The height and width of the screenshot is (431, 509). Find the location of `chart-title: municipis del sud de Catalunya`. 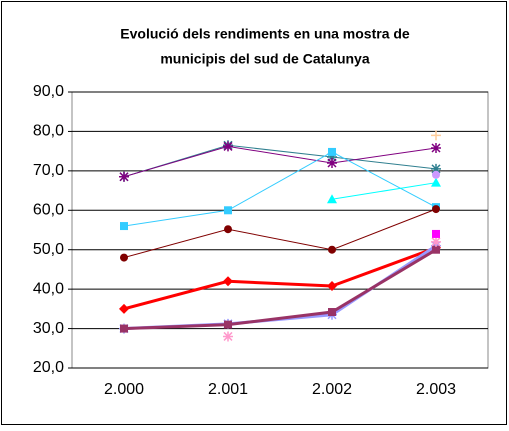

chart-title: municipis del sud de Catalunya is located at coordinates (264, 59).